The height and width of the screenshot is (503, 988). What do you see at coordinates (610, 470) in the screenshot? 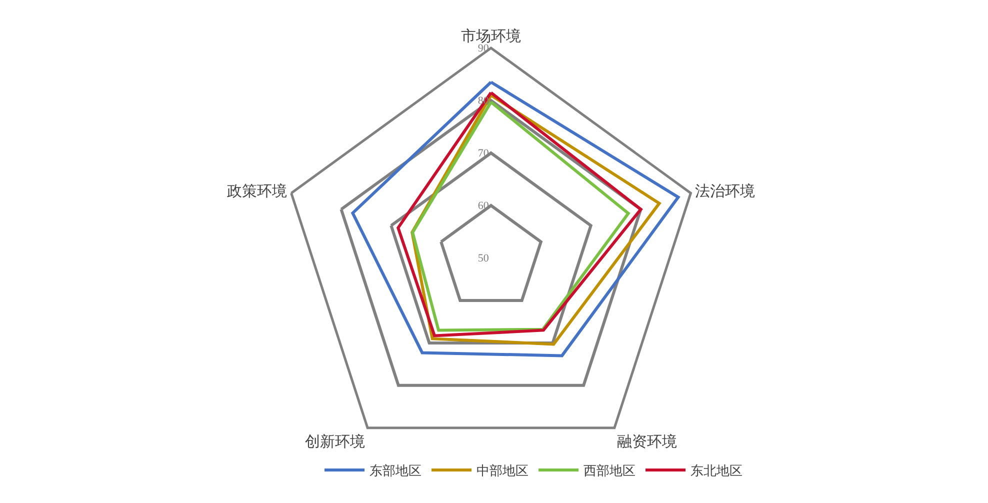
I see `legend-label: 西部地区` at bounding box center [610, 470].